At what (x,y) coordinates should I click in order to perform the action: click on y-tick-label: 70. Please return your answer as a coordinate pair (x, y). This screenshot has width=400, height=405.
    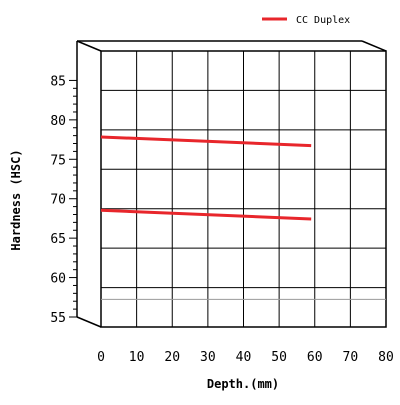
    Looking at the image, I should click on (58, 200).